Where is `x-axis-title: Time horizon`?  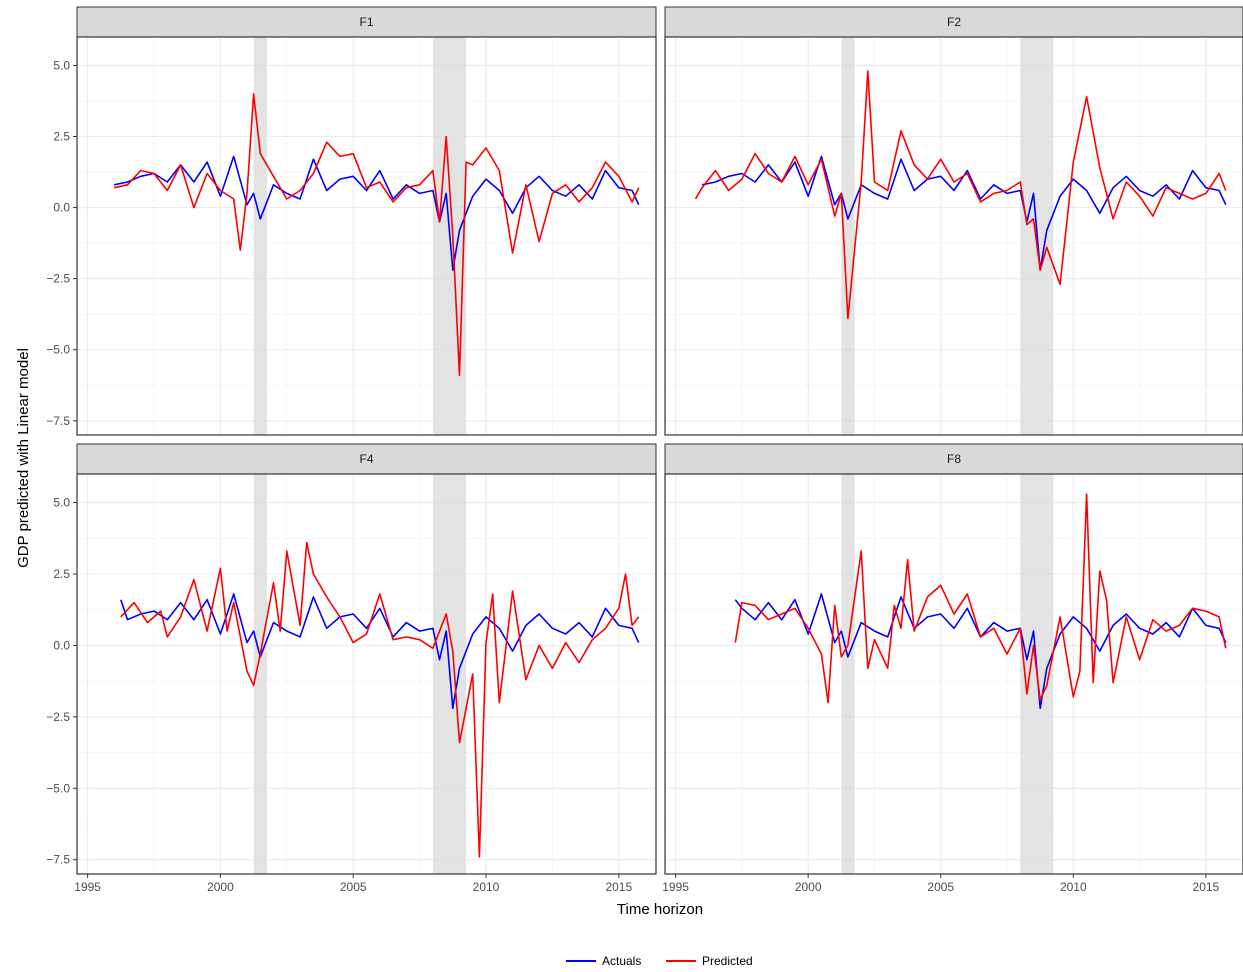 x-axis-title: Time horizon is located at coordinates (660, 909).